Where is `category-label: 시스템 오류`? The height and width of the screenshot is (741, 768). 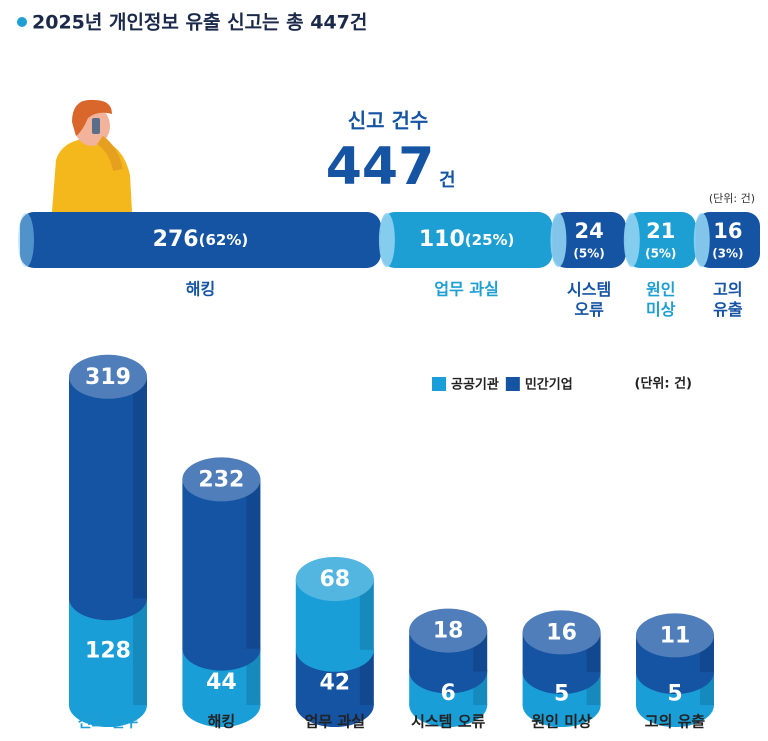 category-label: 시스템 오류 is located at coordinates (589, 299).